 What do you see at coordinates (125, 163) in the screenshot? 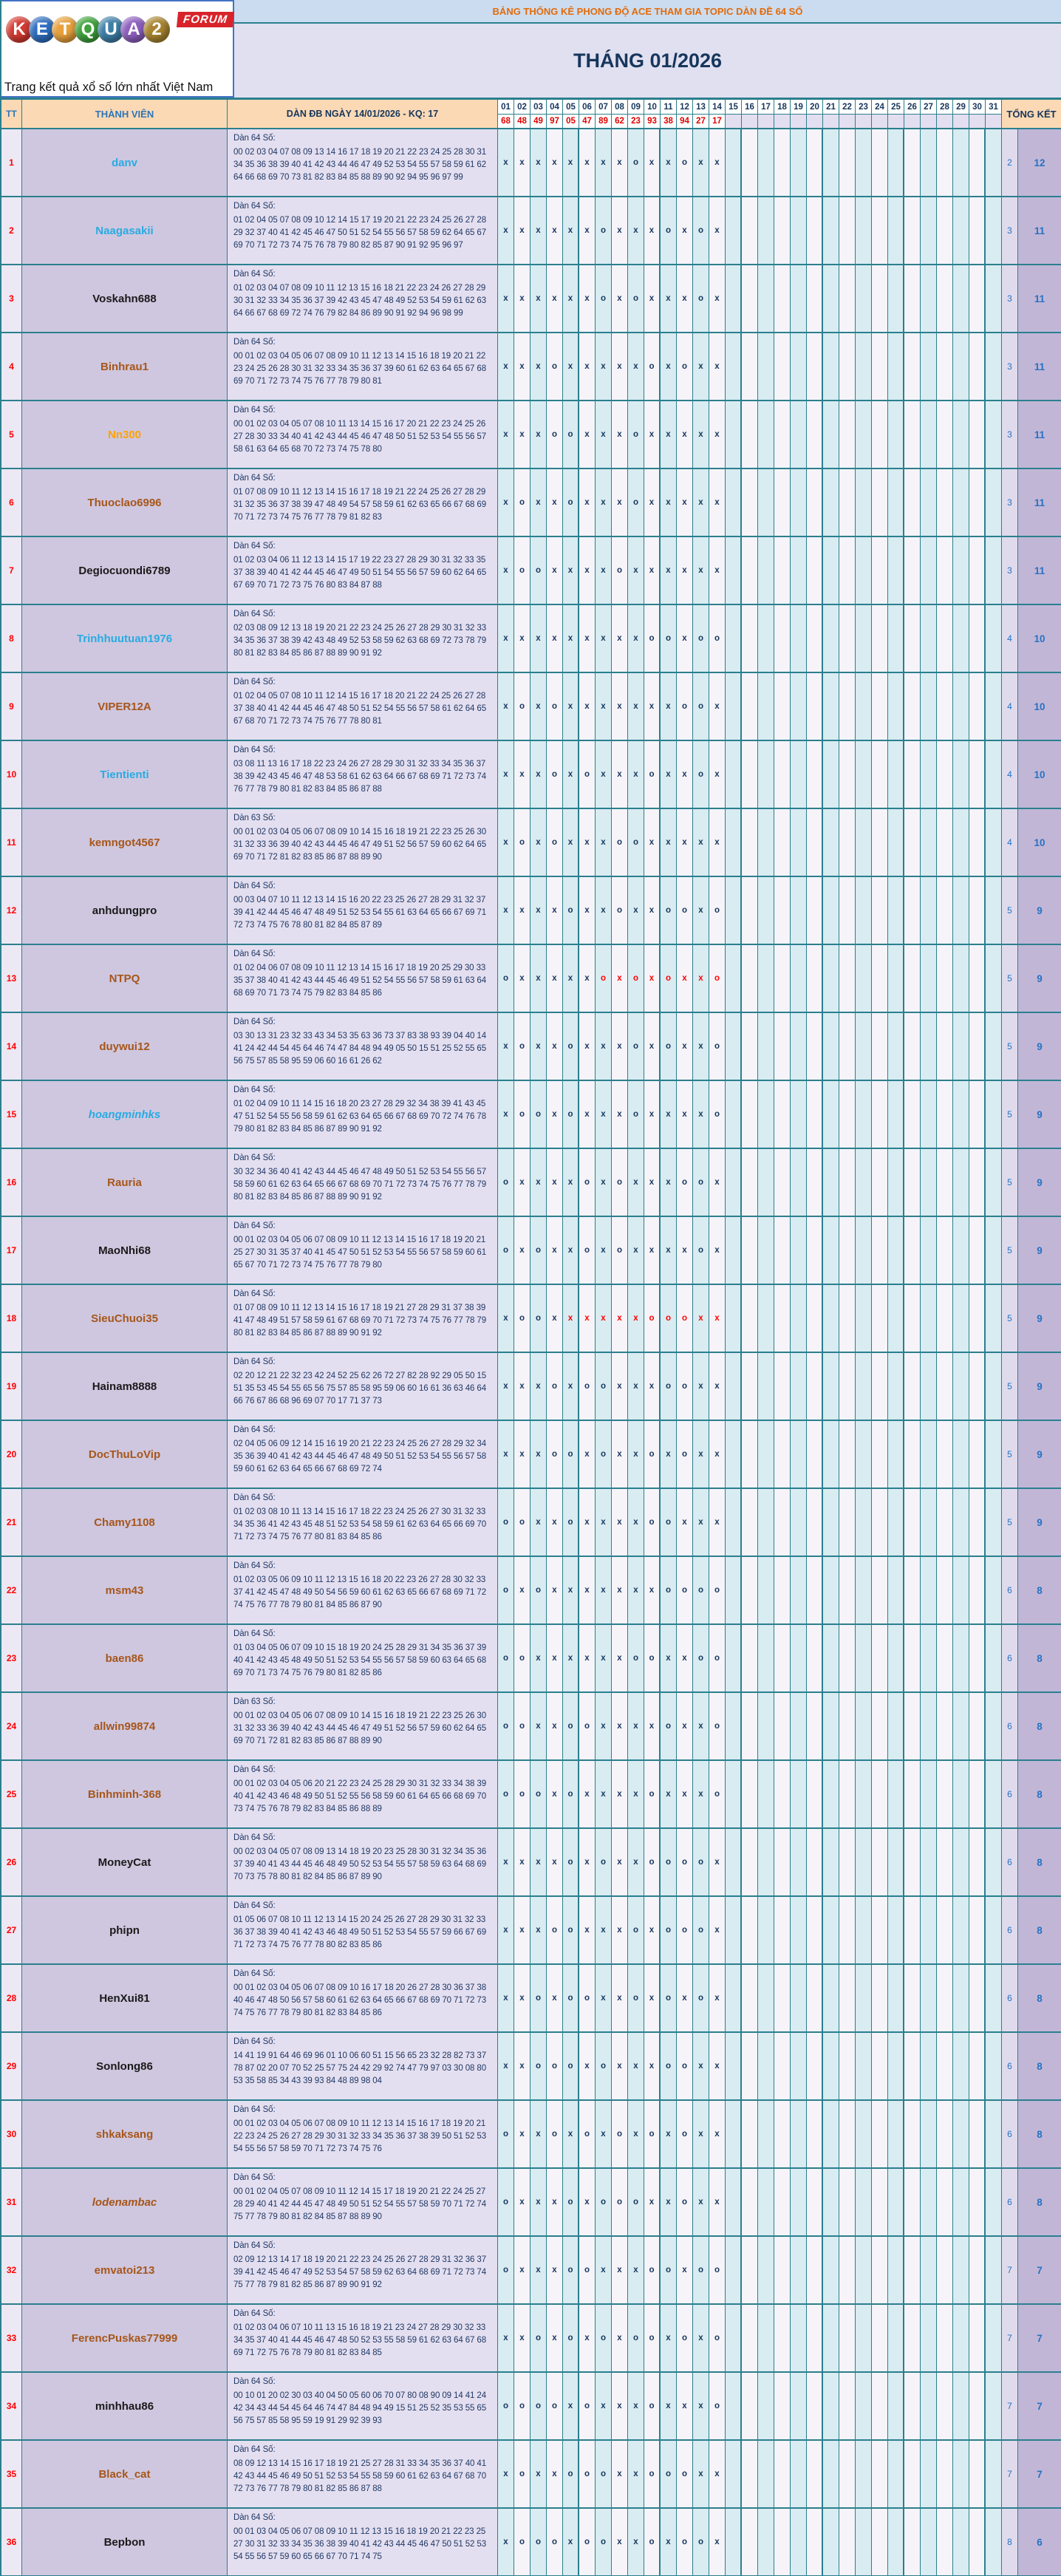
I see `member-name-link: danv` at bounding box center [125, 163].